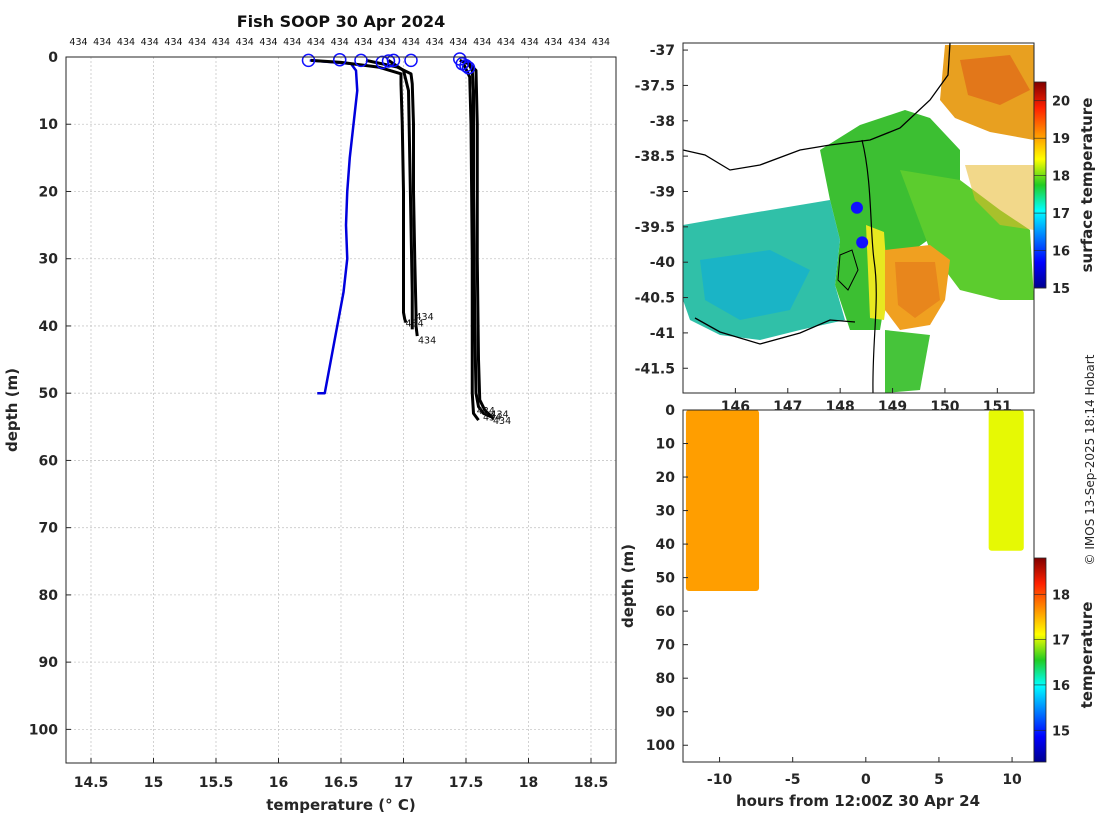 The height and width of the screenshot is (820, 1100). Describe the element at coordinates (1061, 139) in the screenshot. I see `map-colorbar-tick-label: 19` at that location.